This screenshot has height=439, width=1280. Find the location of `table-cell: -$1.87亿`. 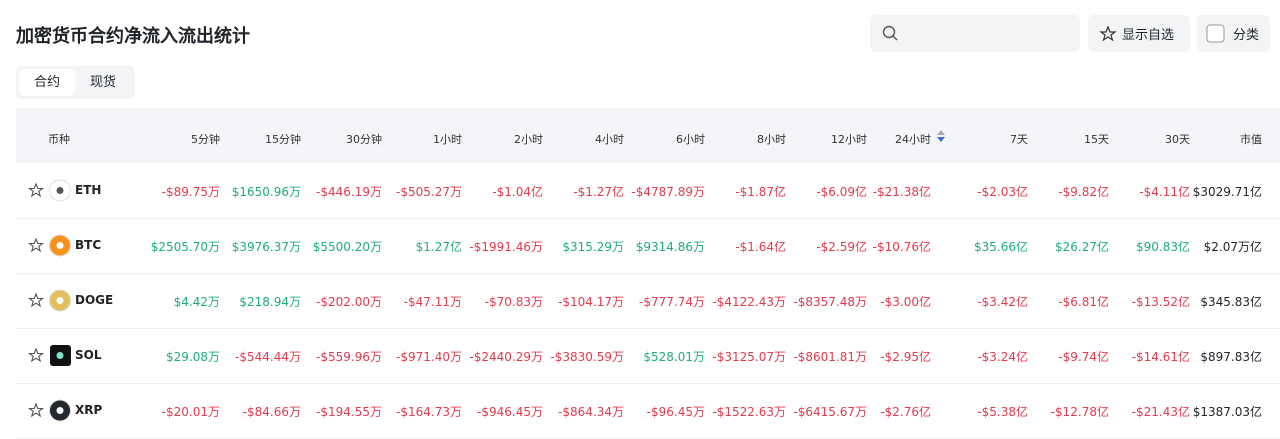

table-cell: -$1.87亿 is located at coordinates (760, 192).